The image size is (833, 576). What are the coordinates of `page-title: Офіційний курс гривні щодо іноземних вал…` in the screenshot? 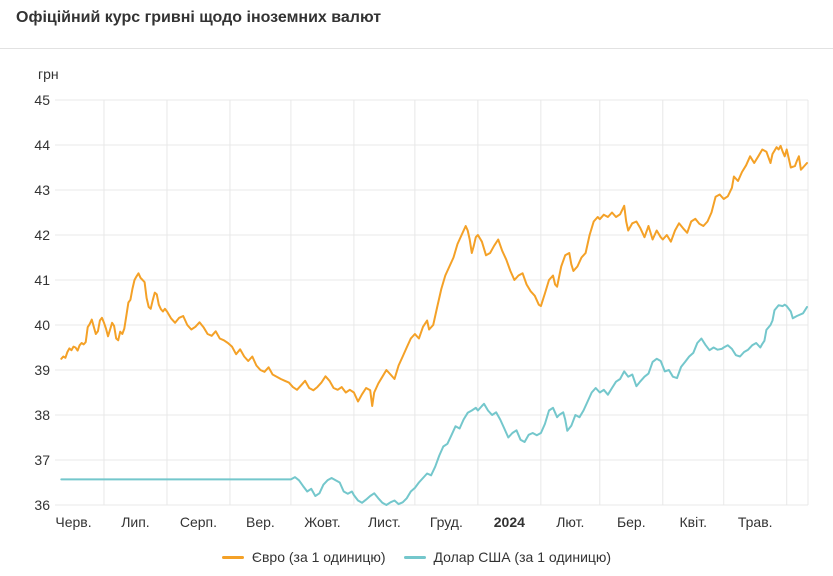 It's located at (199, 17).